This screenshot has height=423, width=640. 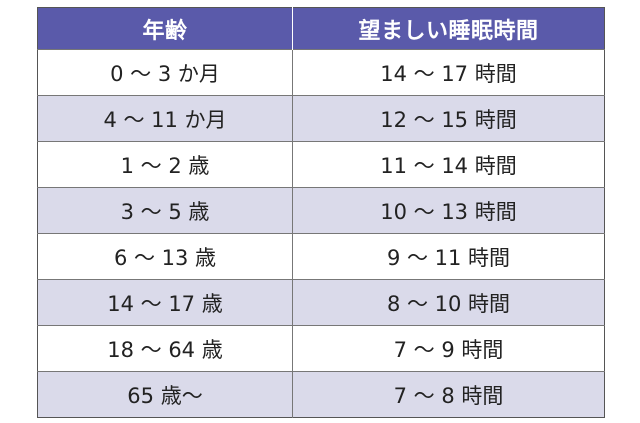 I want to click on sleep-hours-cell: 12 〜 15 時間, so click(x=448, y=118).